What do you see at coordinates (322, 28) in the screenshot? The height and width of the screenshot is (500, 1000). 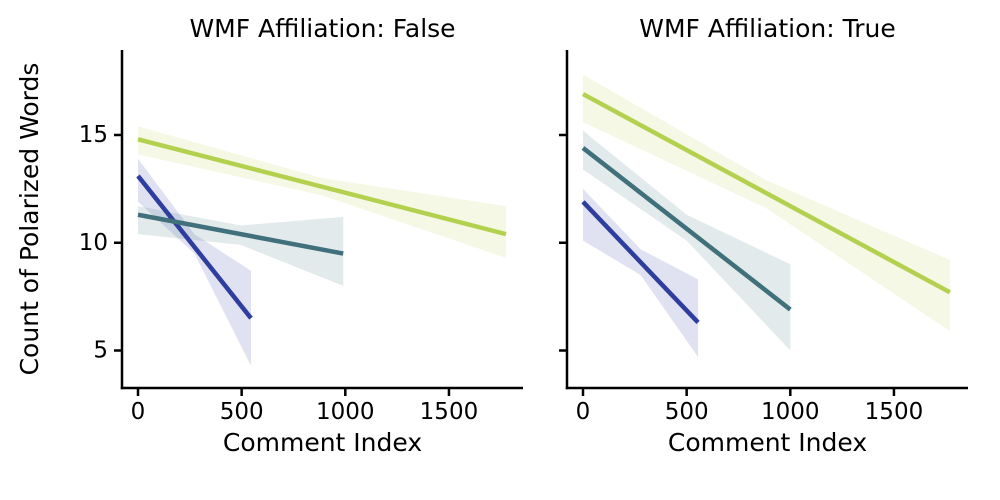 I see `panel-title-false: WMF Affiliation: False` at bounding box center [322, 28].